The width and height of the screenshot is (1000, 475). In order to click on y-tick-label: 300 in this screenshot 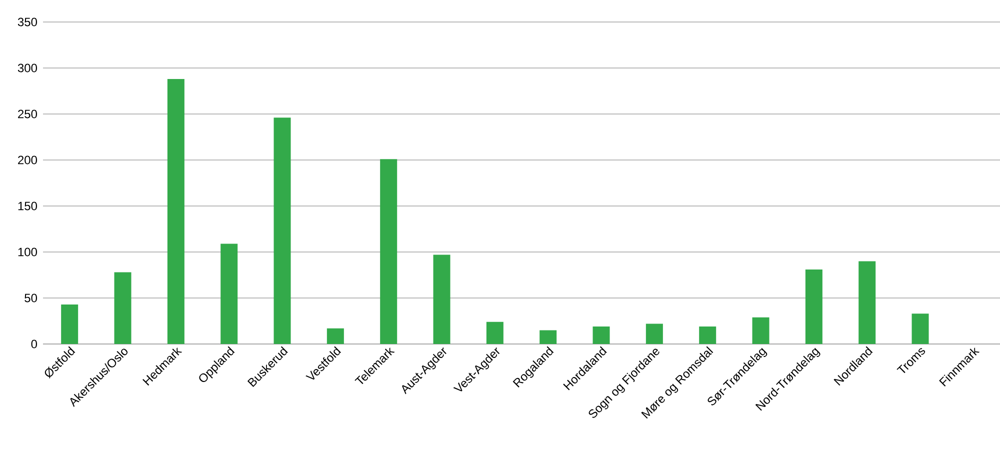, I will do `click(28, 68)`.